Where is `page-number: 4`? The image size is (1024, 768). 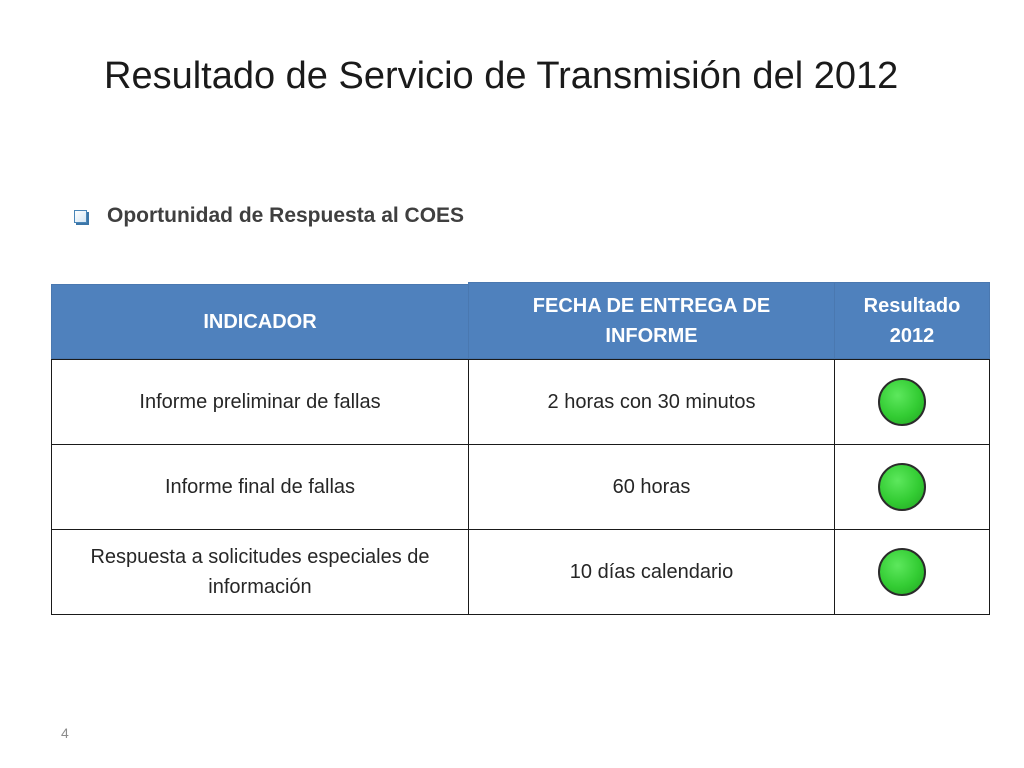 page-number: 4 is located at coordinates (65, 733).